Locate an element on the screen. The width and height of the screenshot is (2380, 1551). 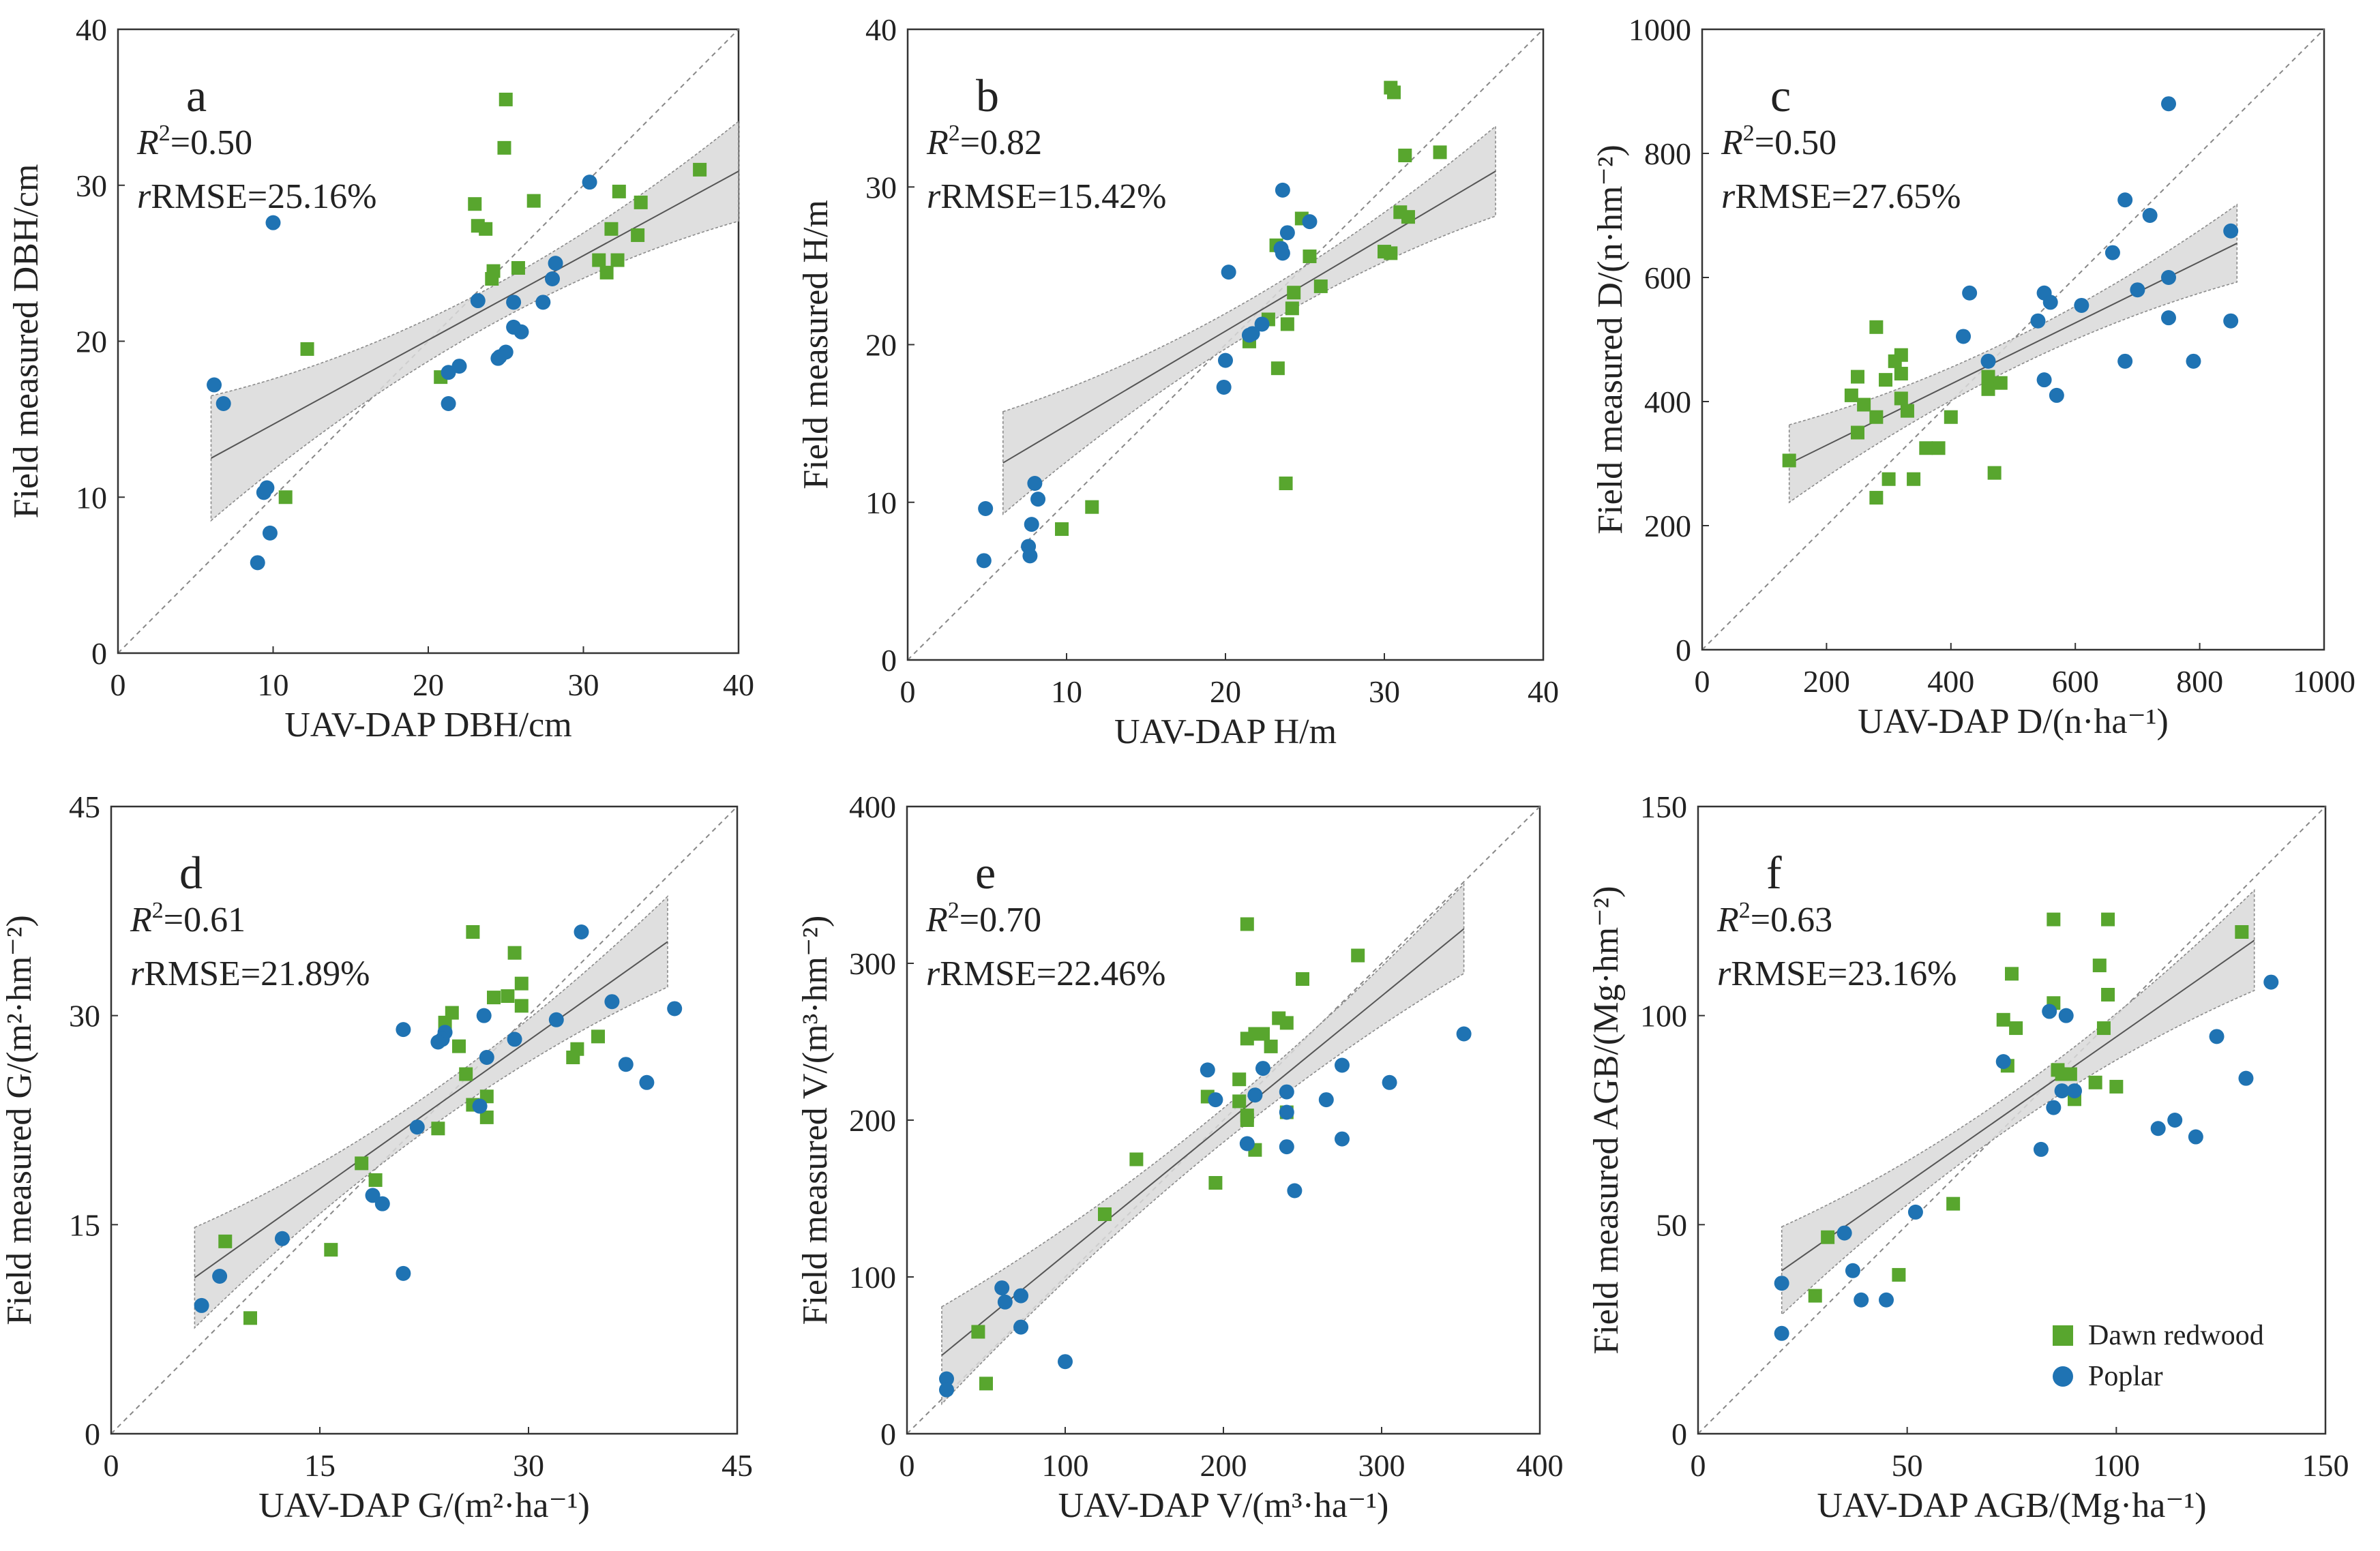
y-tick-label: 30 is located at coordinates (91, 185).